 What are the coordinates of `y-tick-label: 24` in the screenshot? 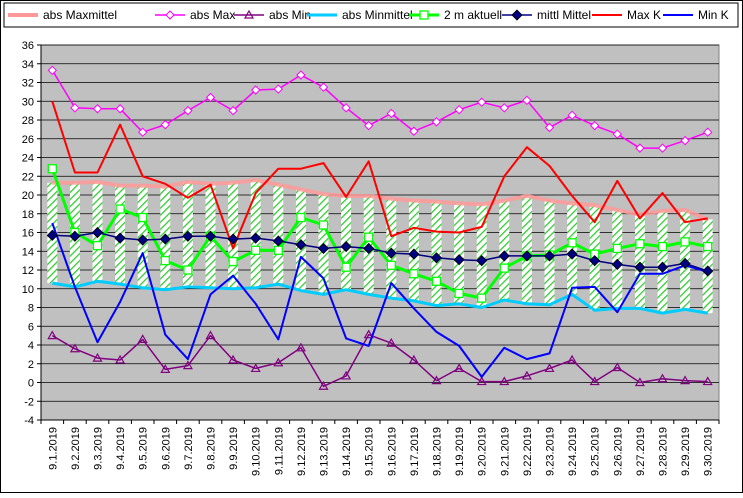 It's located at (28, 159).